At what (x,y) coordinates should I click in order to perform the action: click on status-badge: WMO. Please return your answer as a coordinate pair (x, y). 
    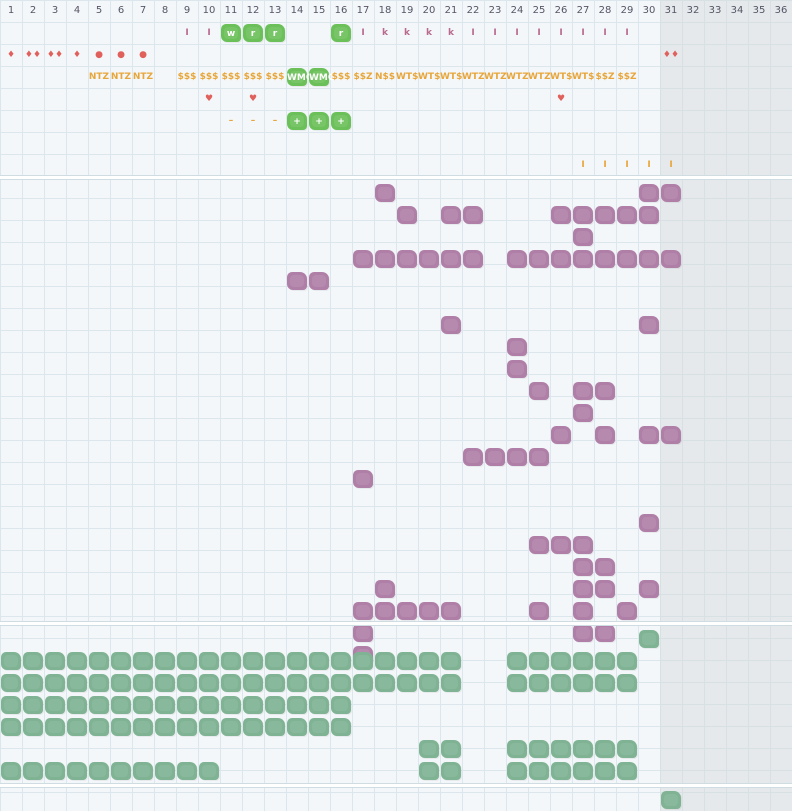
    Looking at the image, I should click on (322, 77).